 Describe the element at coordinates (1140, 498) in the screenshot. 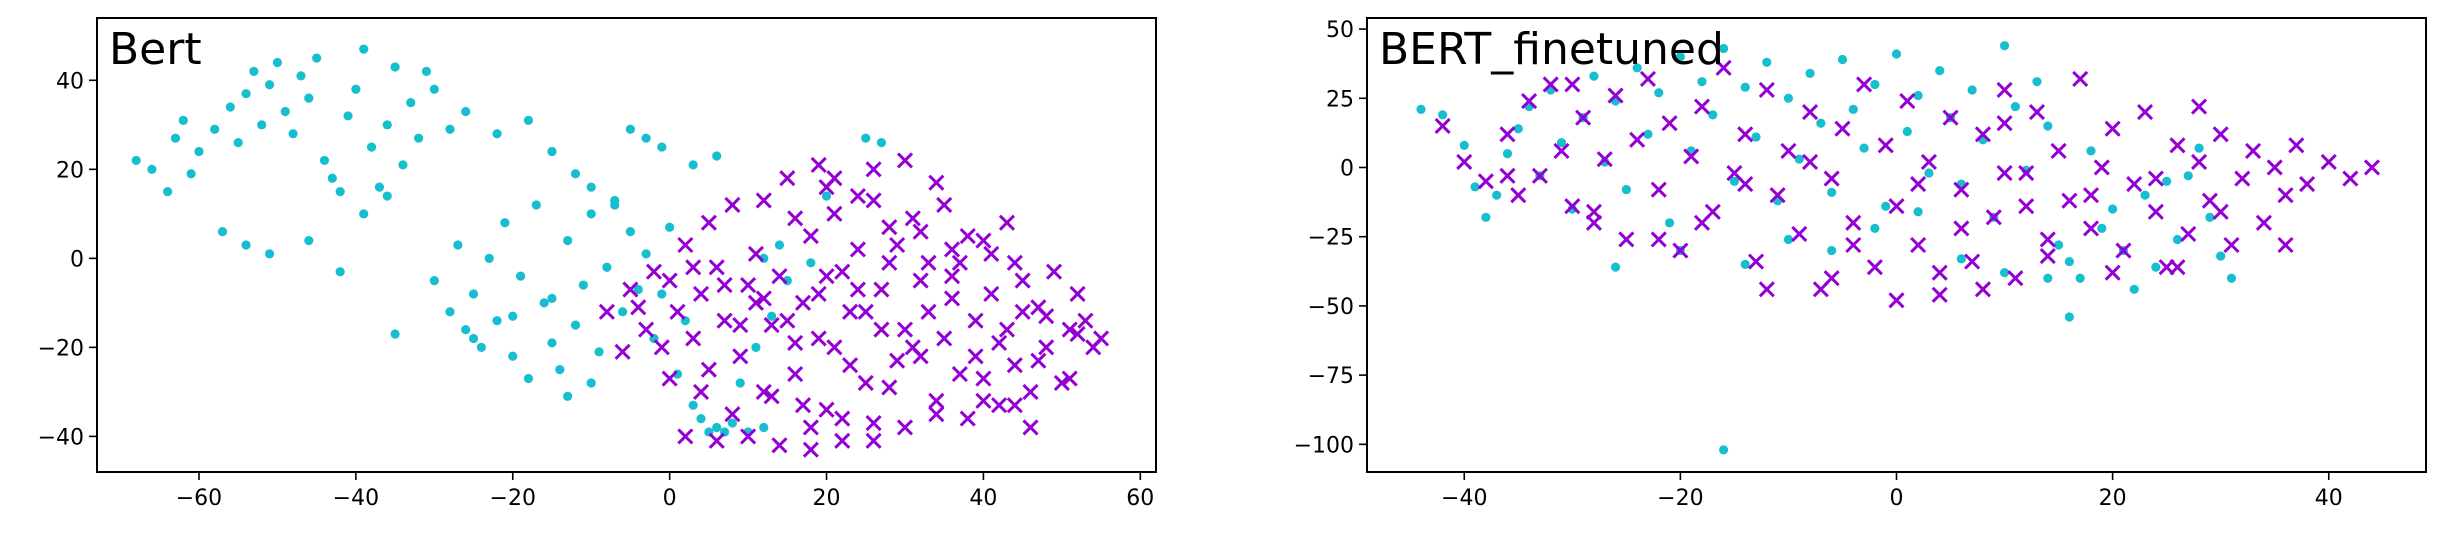

I see `x-tick-label: 60` at that location.